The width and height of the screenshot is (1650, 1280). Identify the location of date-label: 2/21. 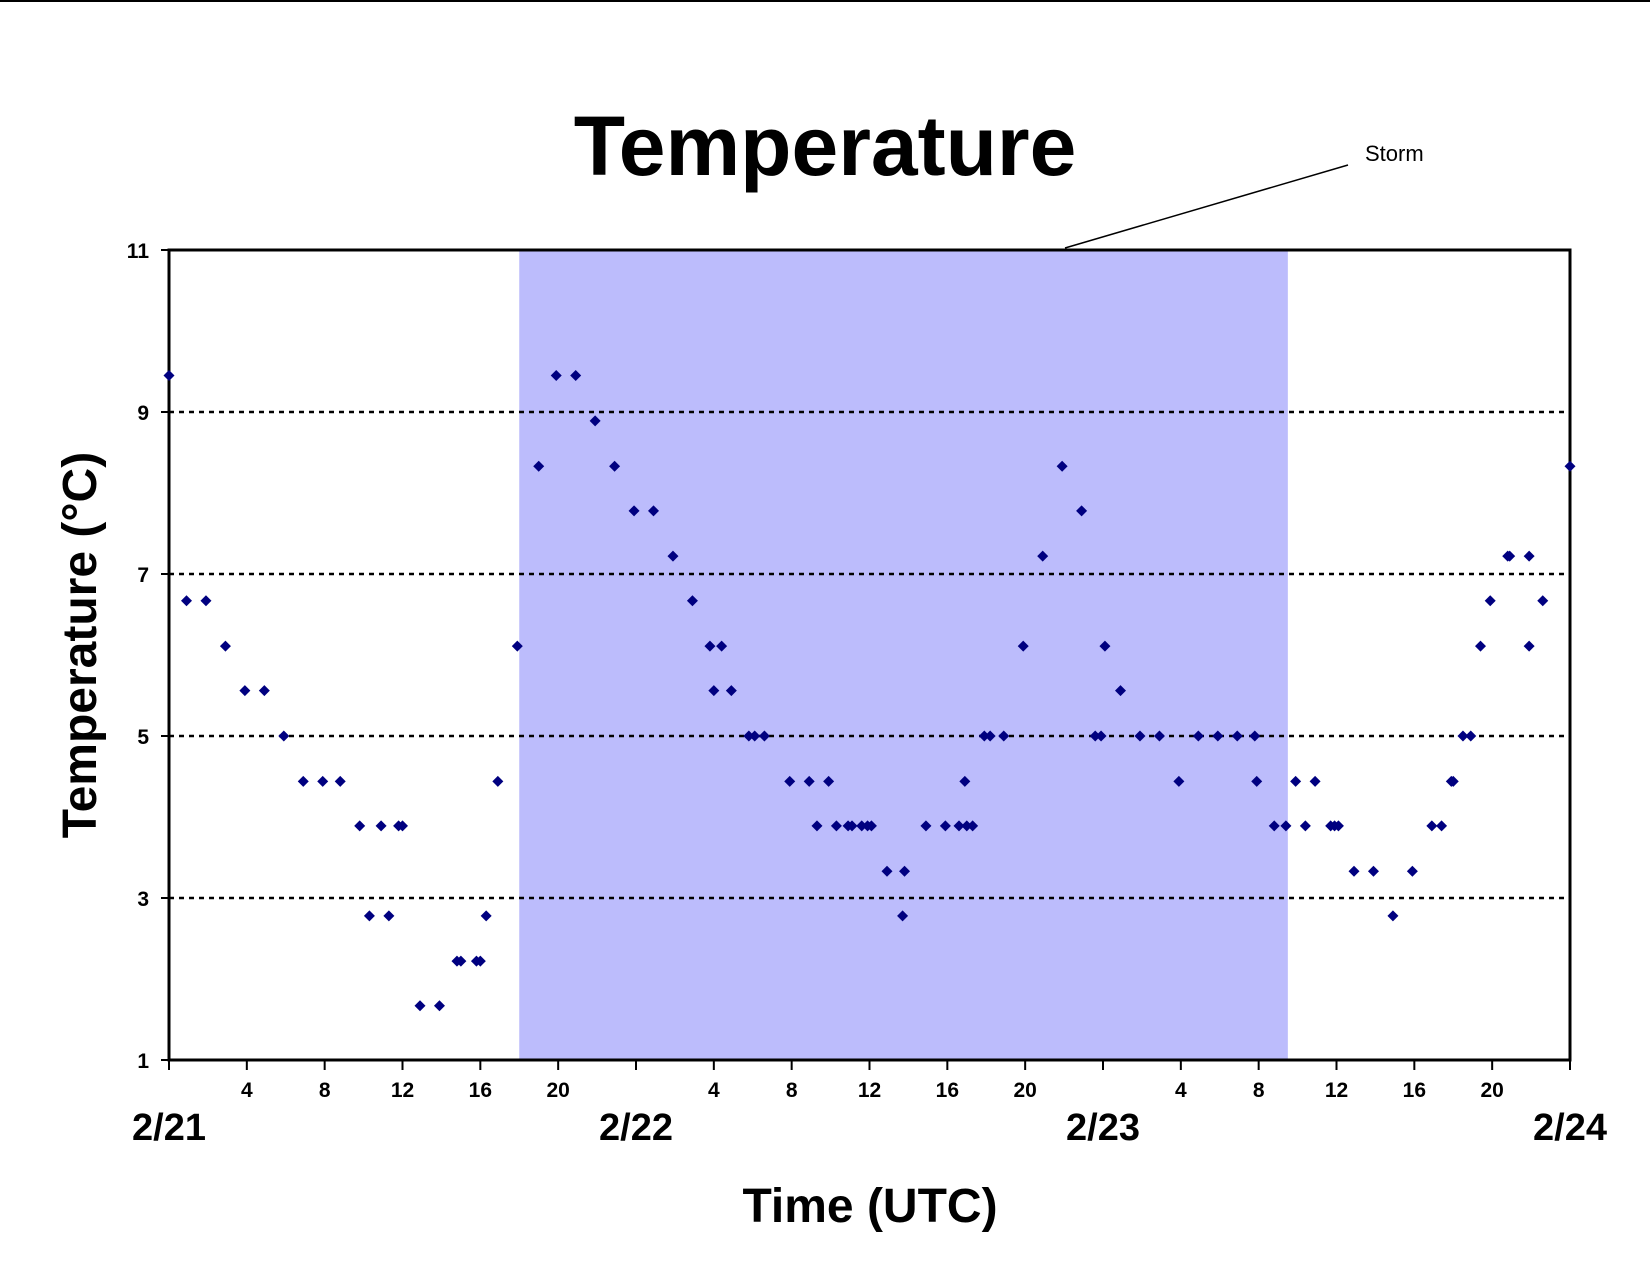
(169, 1128).